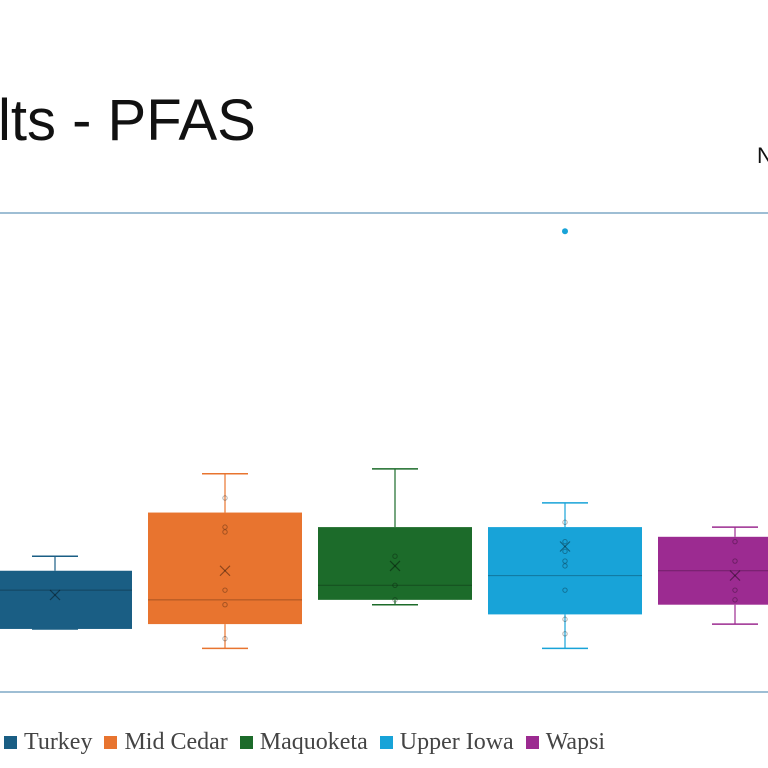  I want to click on turkey-box, so click(66, 599).